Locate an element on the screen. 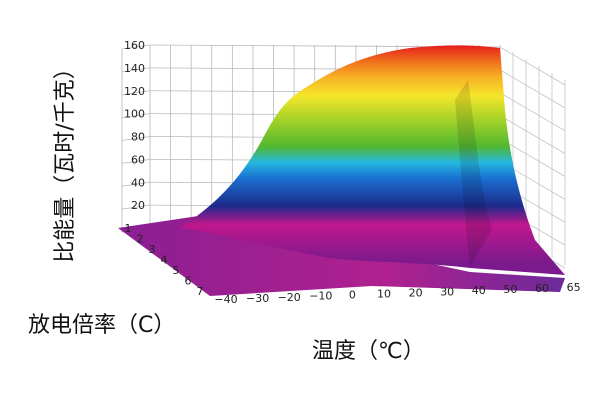 The height and width of the screenshot is (400, 600). y-tick-label: 2 is located at coordinates (140, 239).